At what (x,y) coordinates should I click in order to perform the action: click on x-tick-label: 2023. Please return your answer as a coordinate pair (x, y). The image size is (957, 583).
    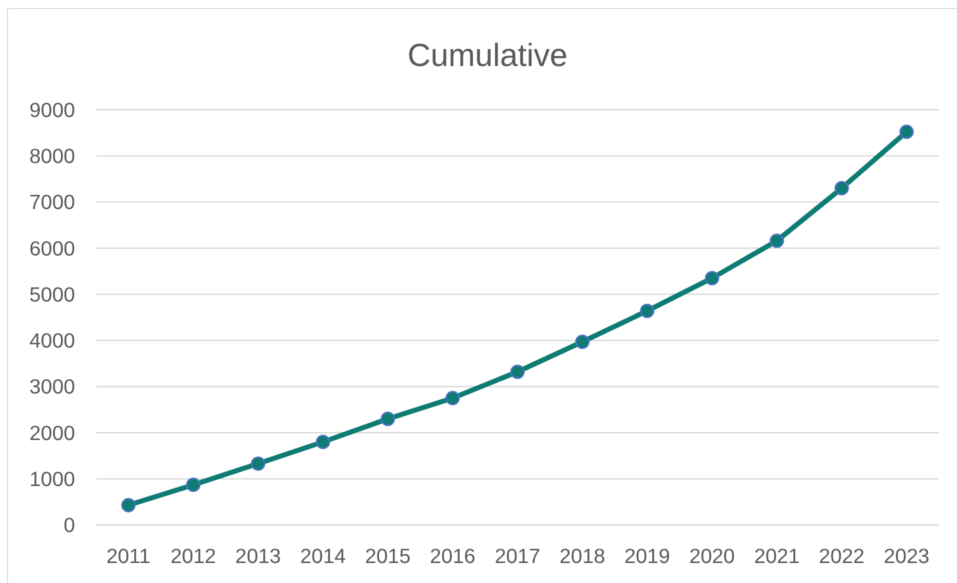
    Looking at the image, I should click on (907, 556).